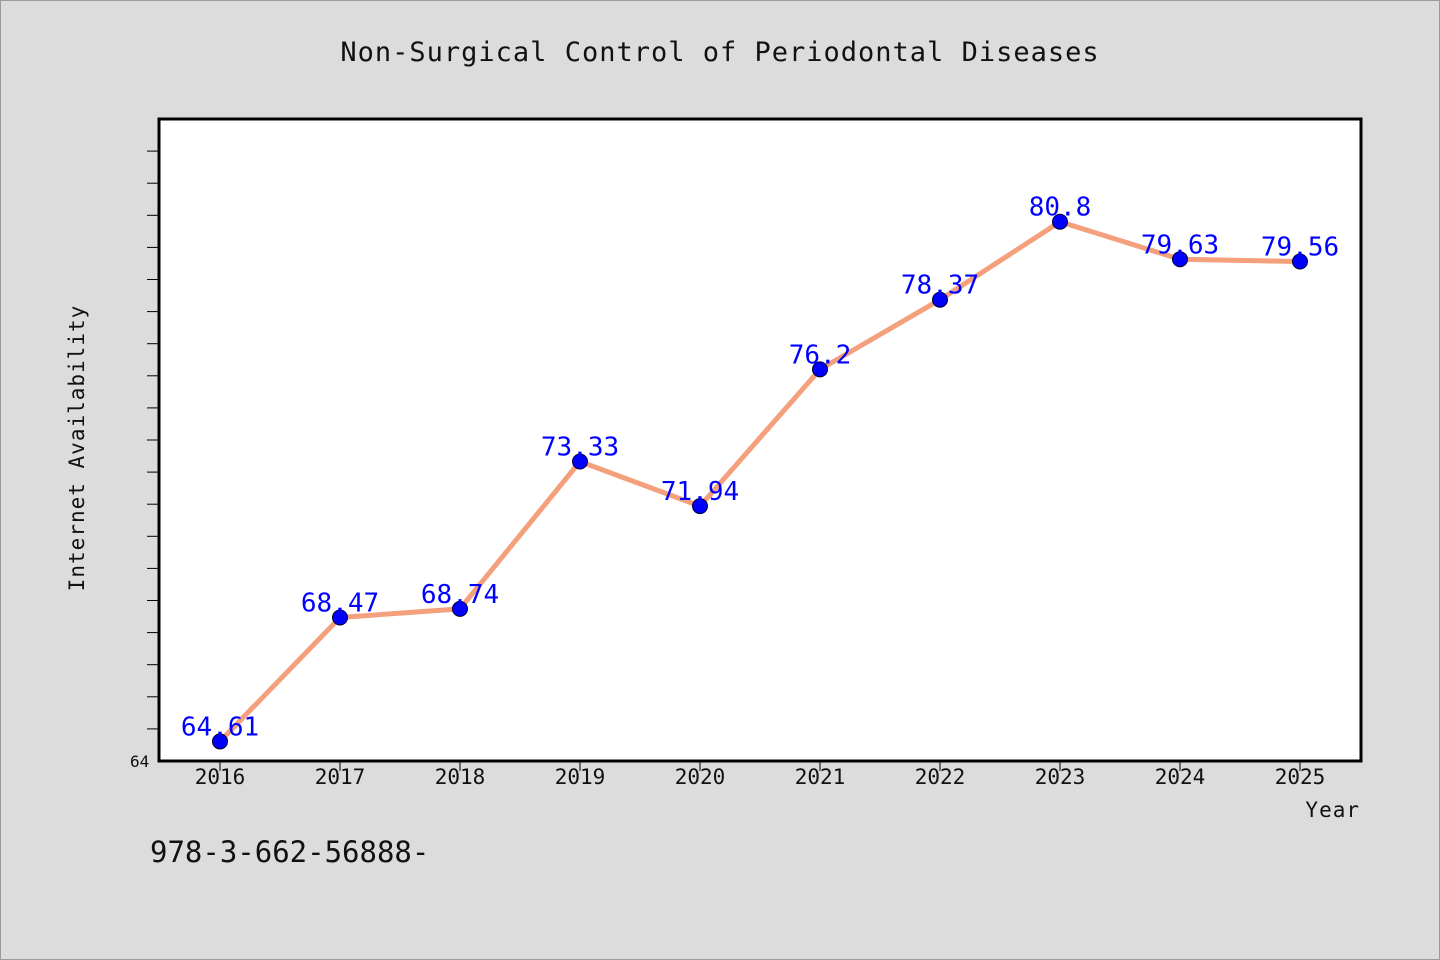 This screenshot has width=1440, height=960. Describe the element at coordinates (1332, 810) in the screenshot. I see `x-axis-label: Year` at that location.